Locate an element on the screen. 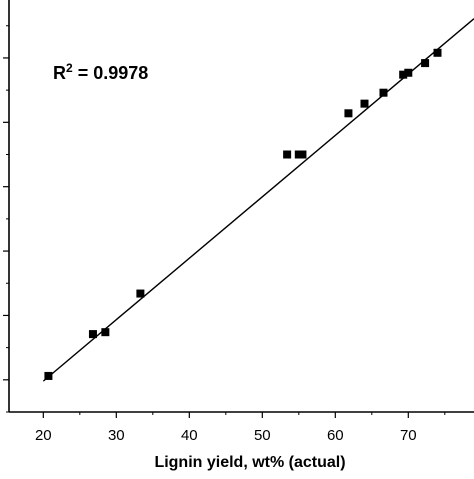 The height and width of the screenshot is (479, 474). x-tick-label: 50 is located at coordinates (262, 435).